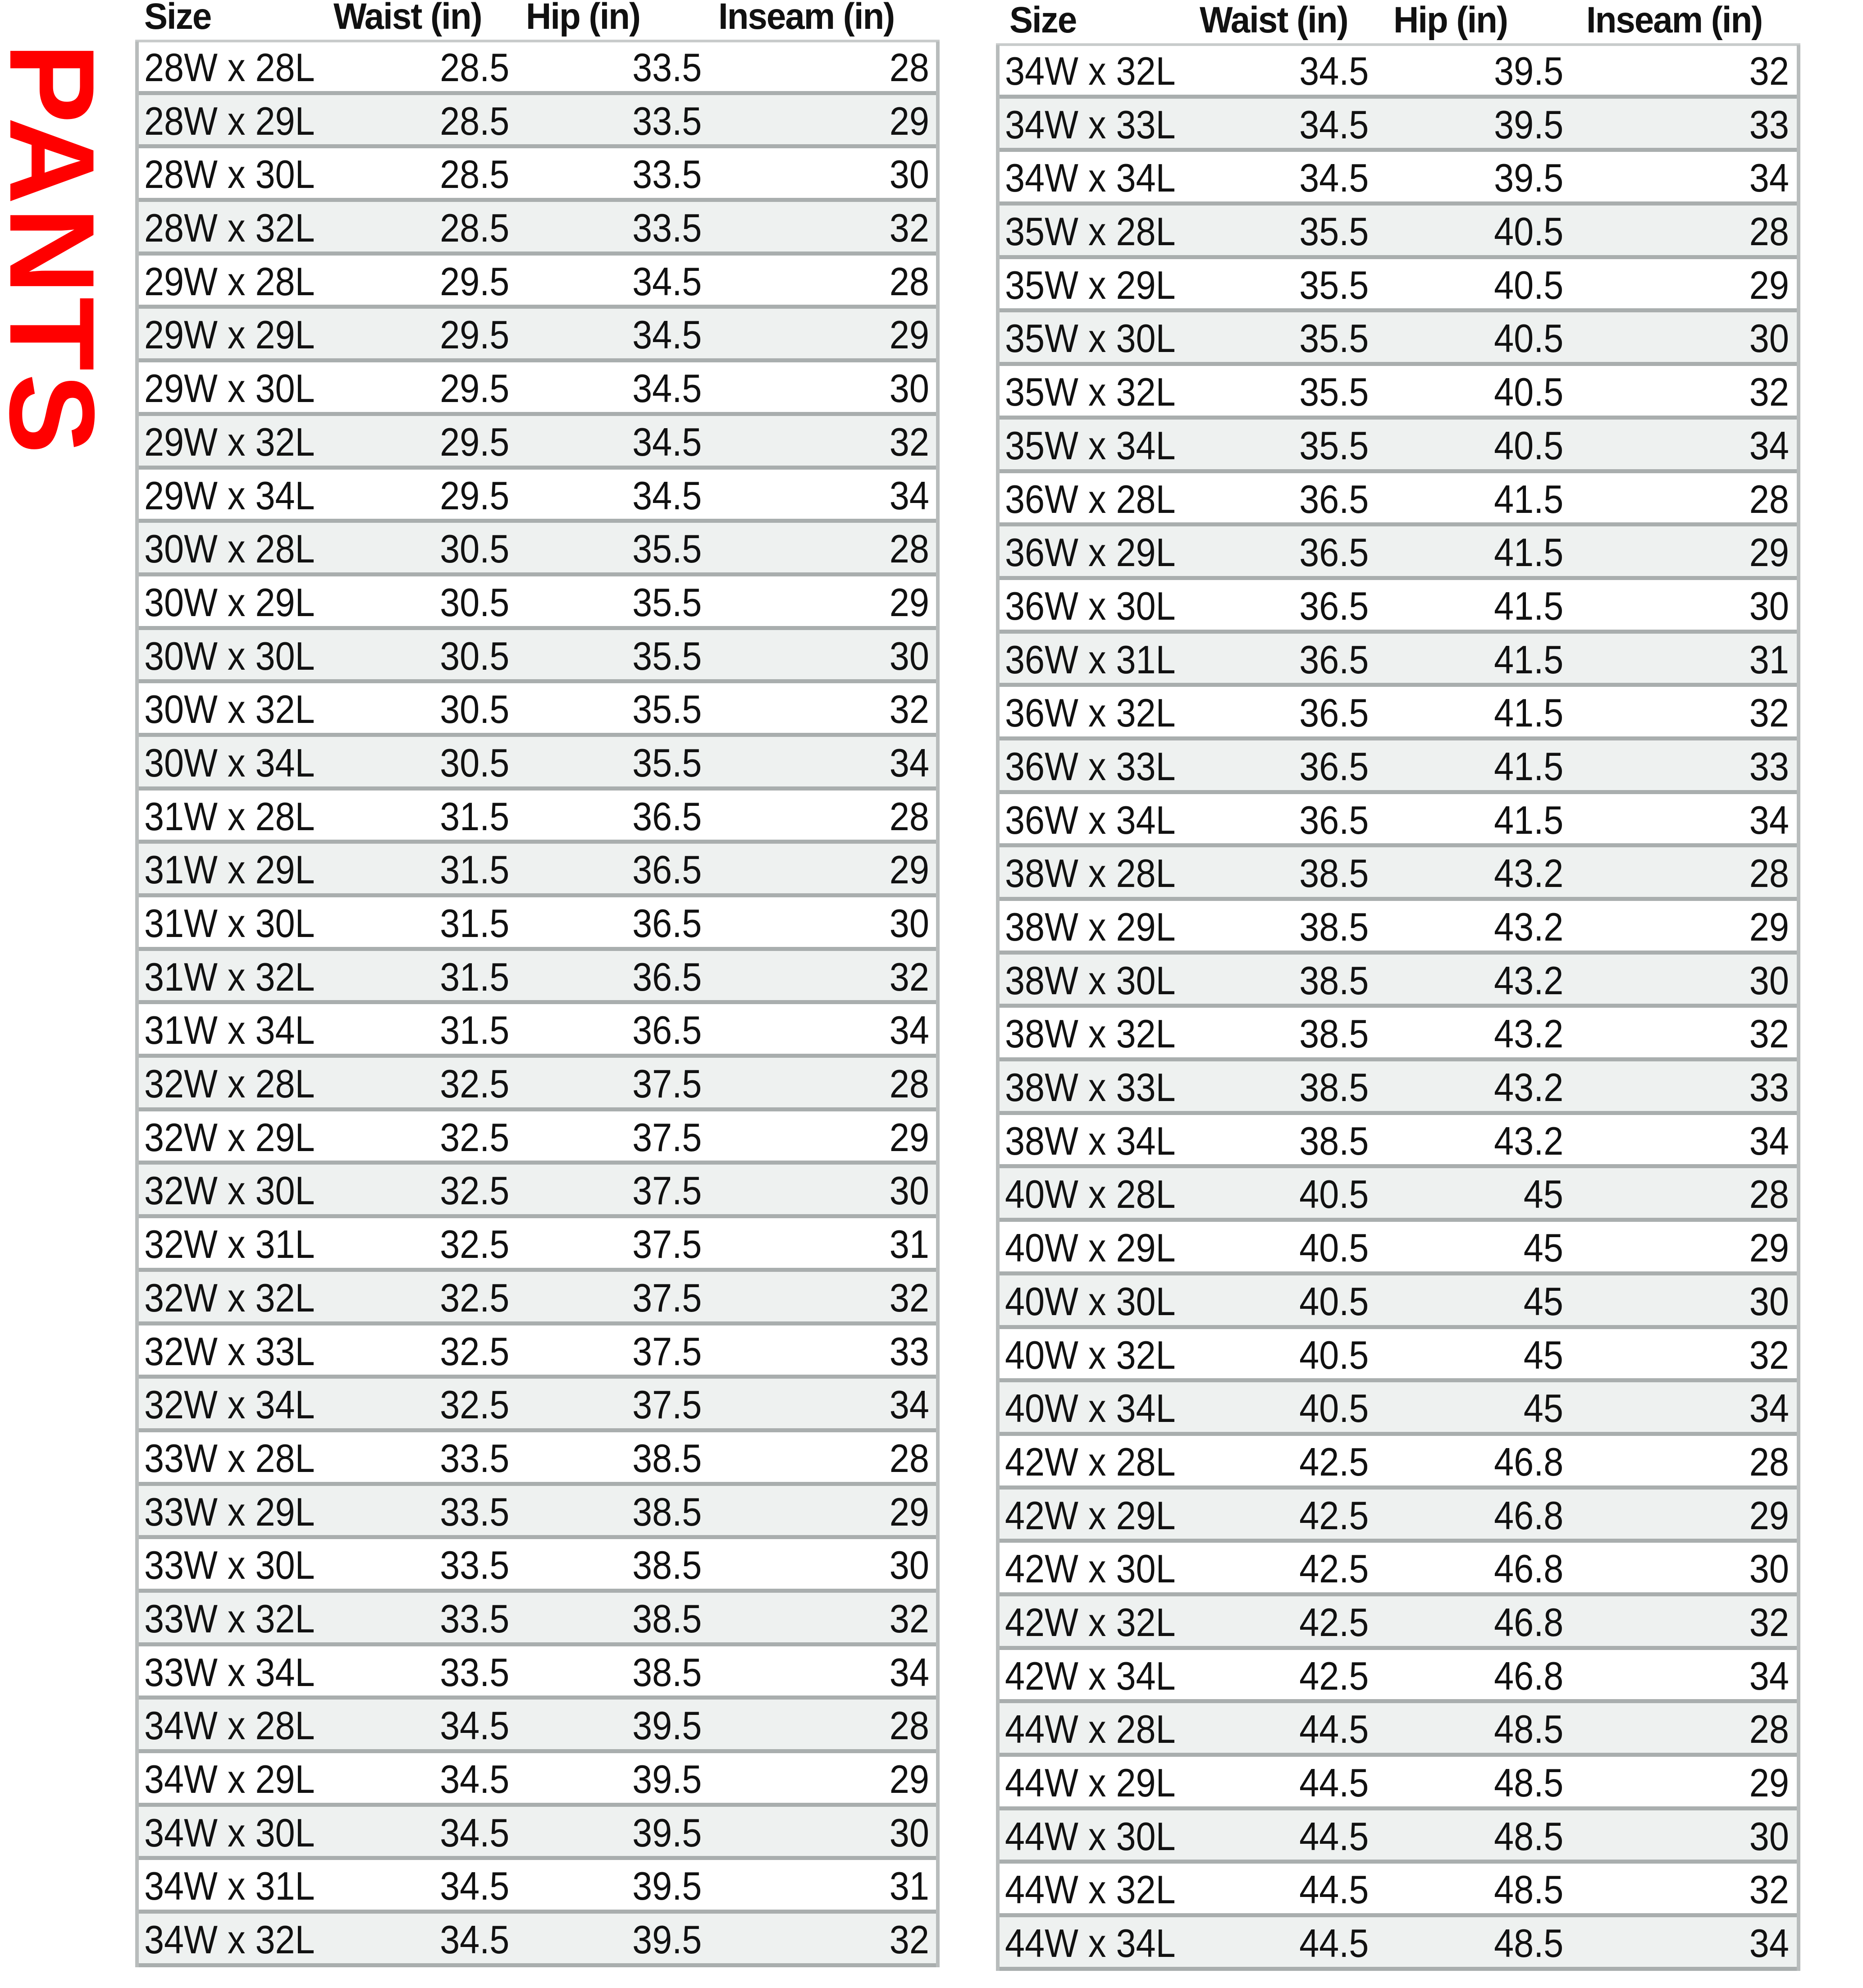  What do you see at coordinates (537, 657) in the screenshot?
I see `table-row: 30W x 30L 30.5 35.5 30` at bounding box center [537, 657].